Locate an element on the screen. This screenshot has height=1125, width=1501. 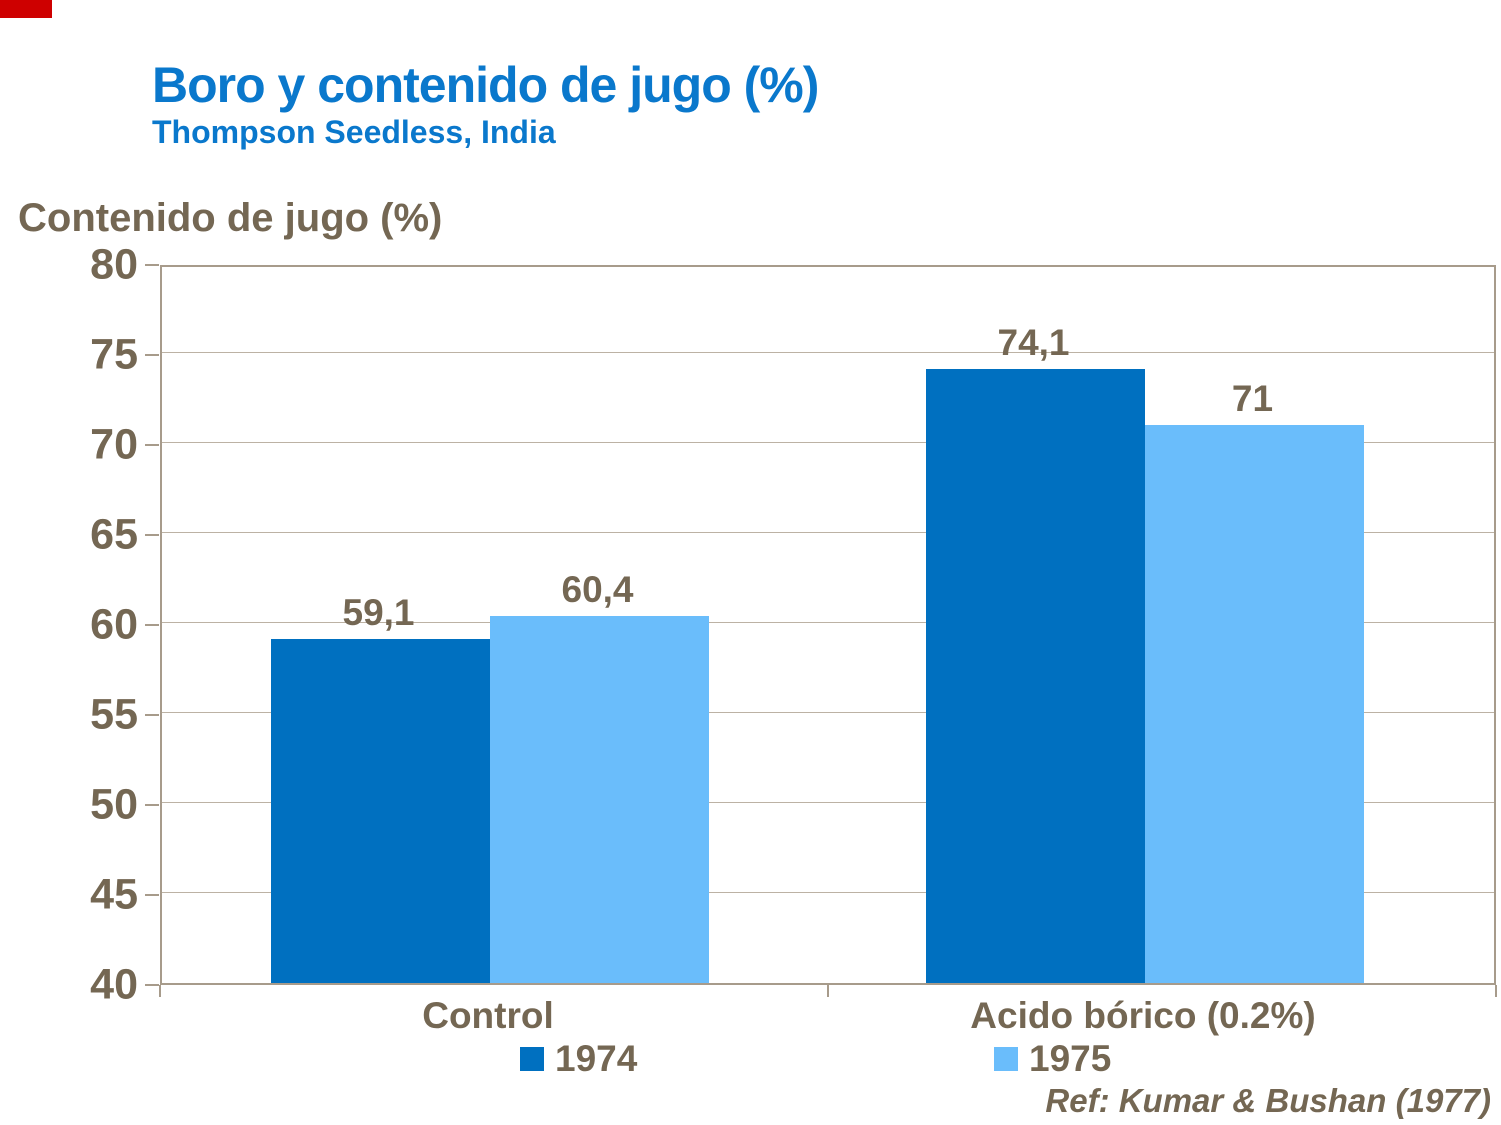
value-label: 71 is located at coordinates (1252, 398).